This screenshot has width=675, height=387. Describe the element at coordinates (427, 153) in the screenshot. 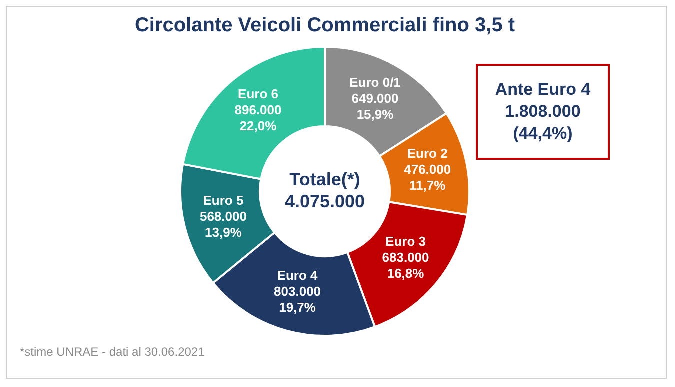

I see `slice-label: Euro 2` at that location.